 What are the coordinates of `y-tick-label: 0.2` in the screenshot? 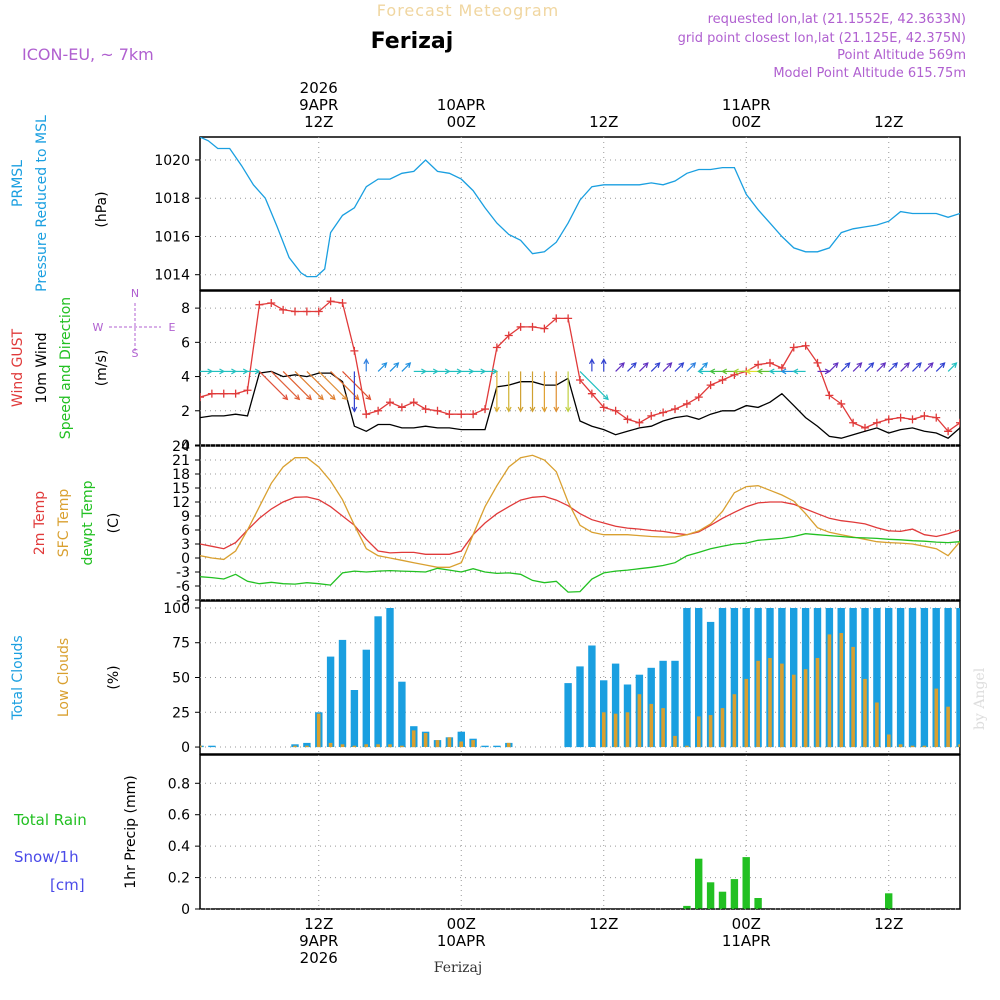 It's located at (179, 879).